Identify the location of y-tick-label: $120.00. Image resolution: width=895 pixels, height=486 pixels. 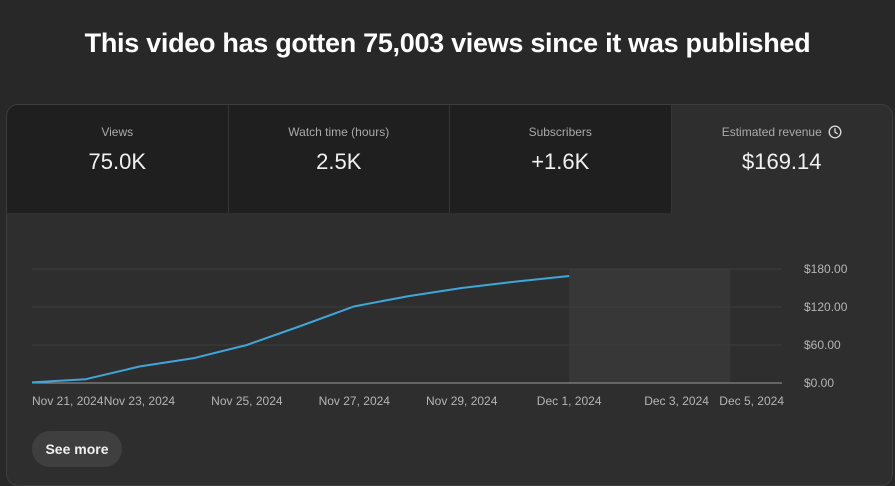
(826, 307).